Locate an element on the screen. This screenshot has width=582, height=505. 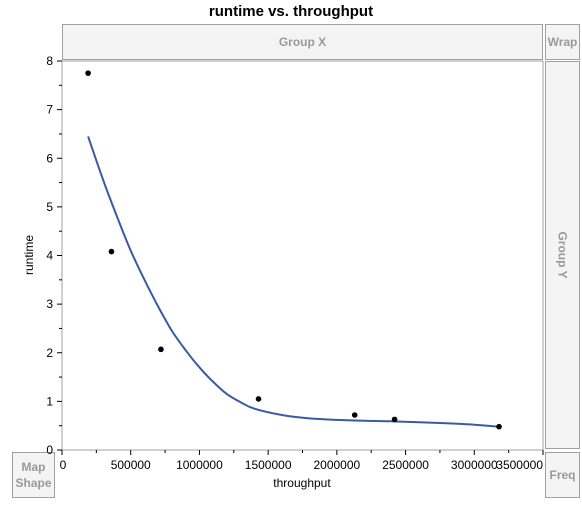
wrap-drop-zone: Wrap is located at coordinates (562, 42).